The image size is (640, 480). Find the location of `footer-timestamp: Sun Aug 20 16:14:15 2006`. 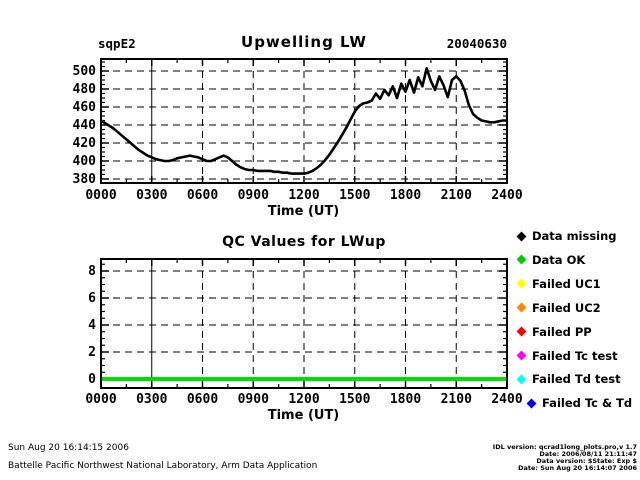

footer-timestamp: Sun Aug 20 16:14:15 2006 is located at coordinates (68, 448).